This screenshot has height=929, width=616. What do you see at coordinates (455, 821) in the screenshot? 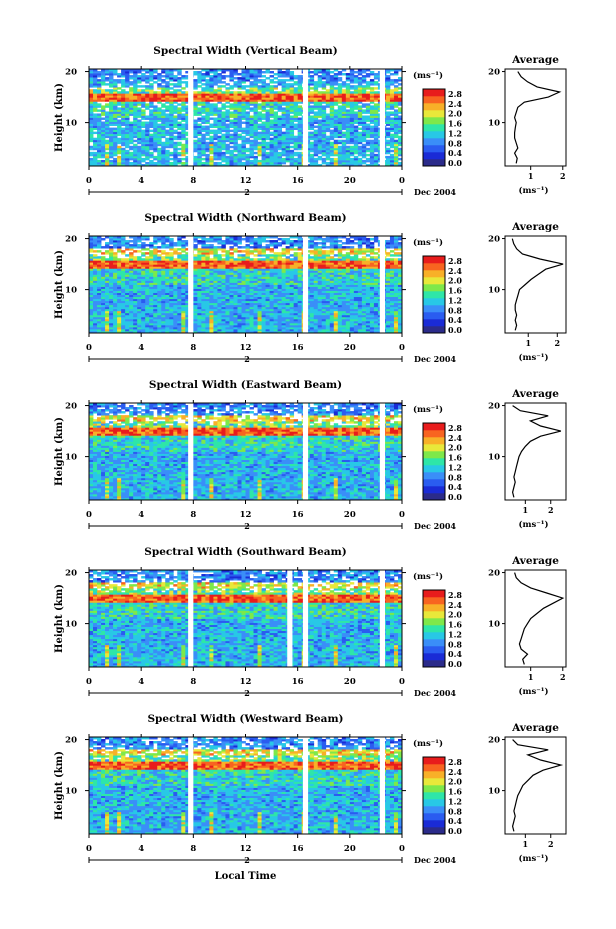
I see `colorbar-tick-label: 0.4` at bounding box center [455, 821].